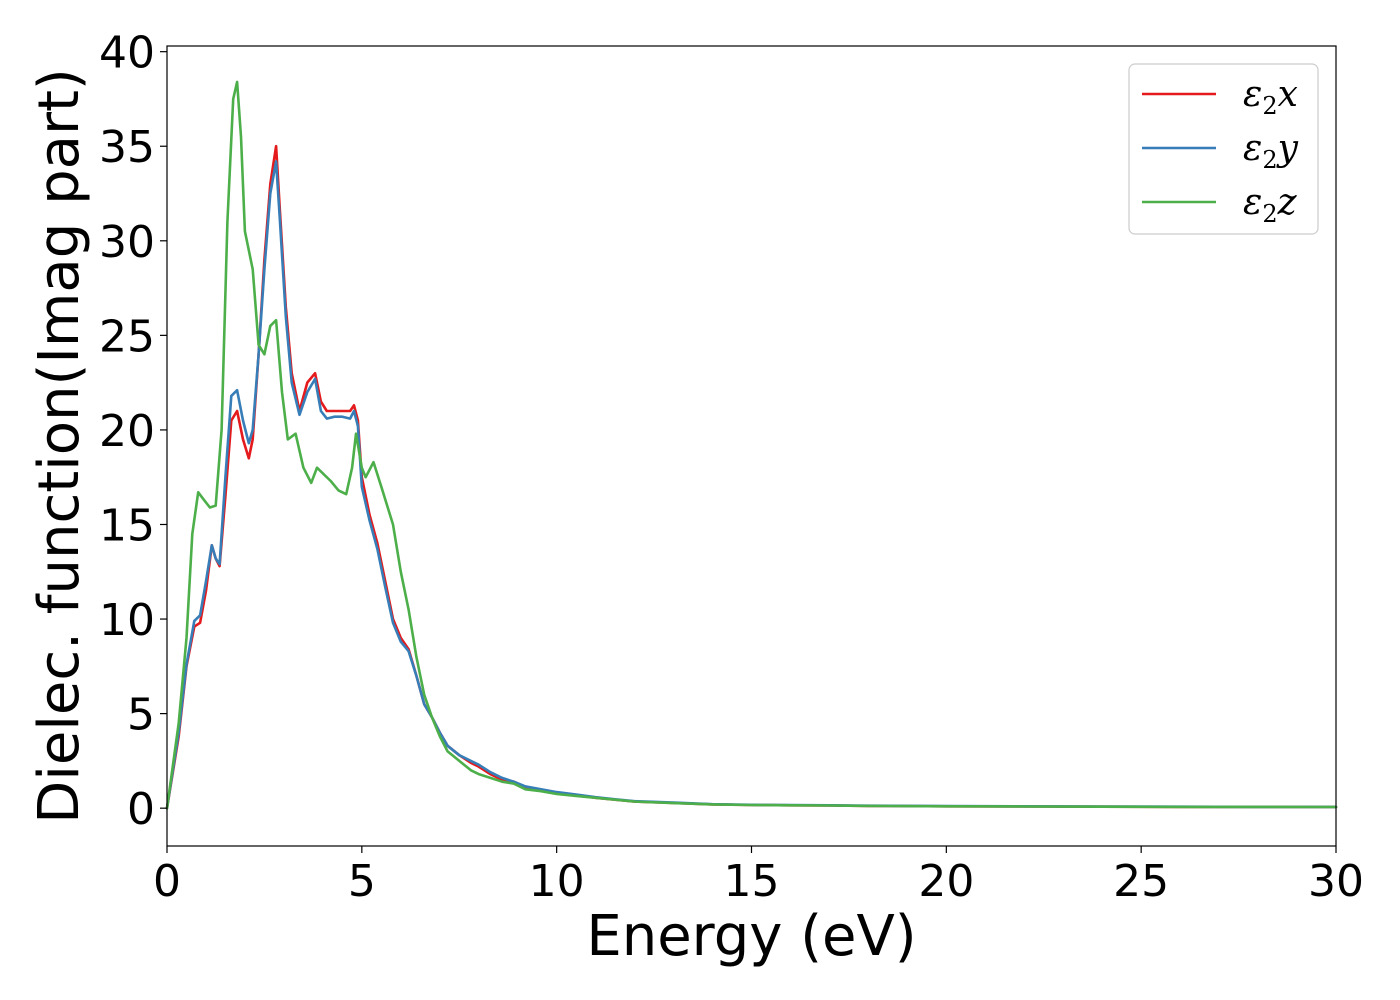 This screenshot has height=1000, width=1400. Describe the element at coordinates (1270, 205) in the screenshot. I see `legend-label-3: ε2z` at that location.